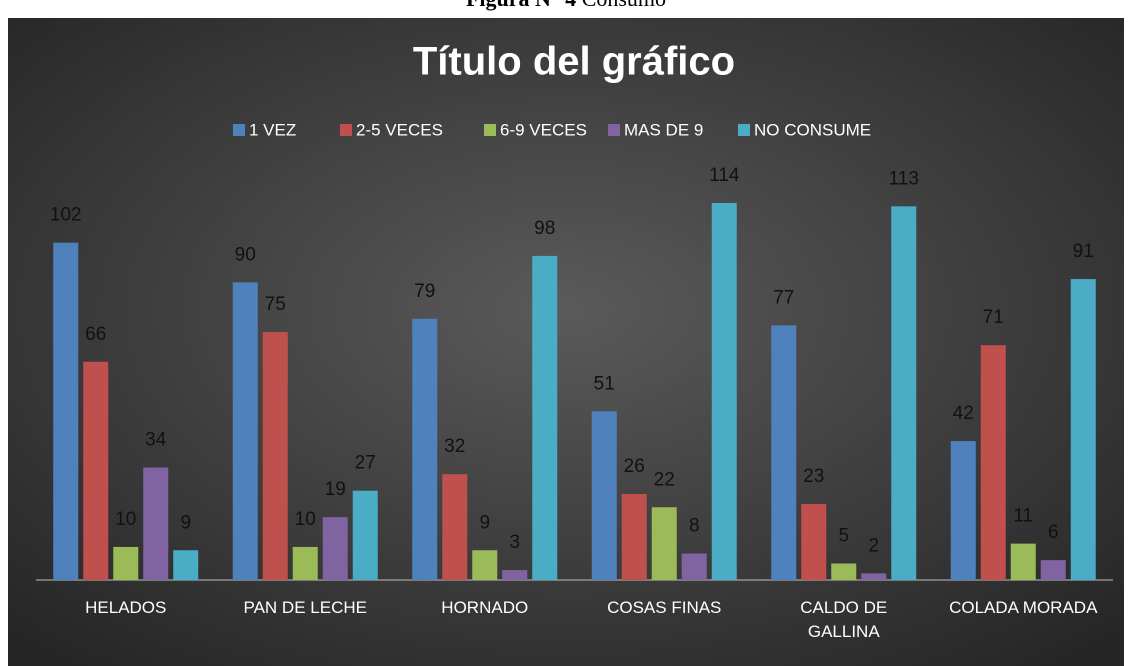 The height and width of the screenshot is (666, 1132). What do you see at coordinates (664, 479) in the screenshot?
I see `data-label: 22` at bounding box center [664, 479].